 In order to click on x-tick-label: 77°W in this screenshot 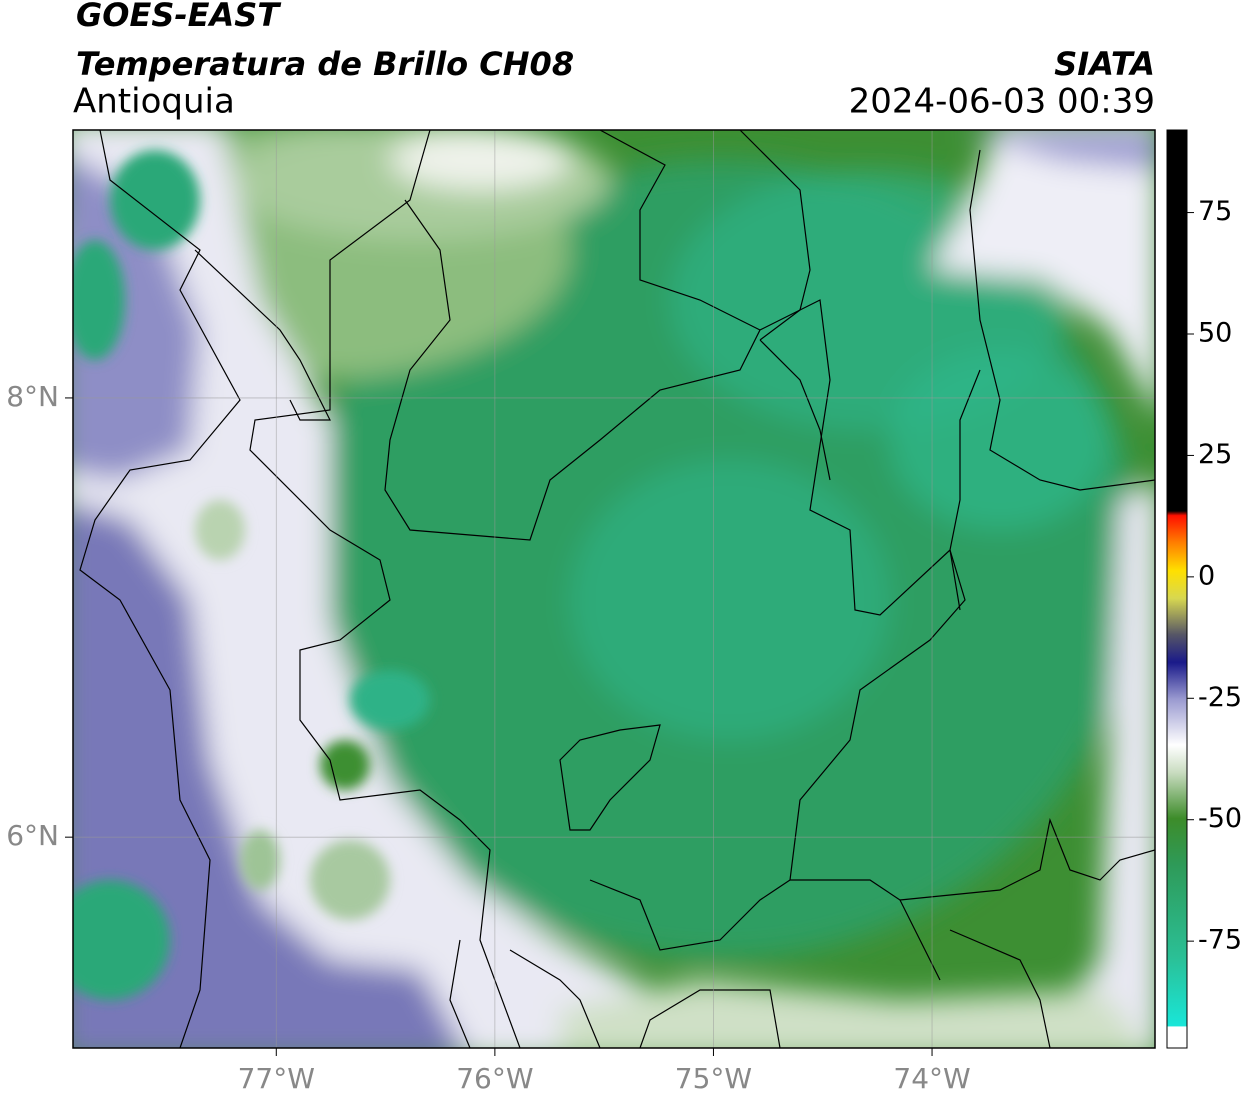, I will do `click(276, 1078)`.